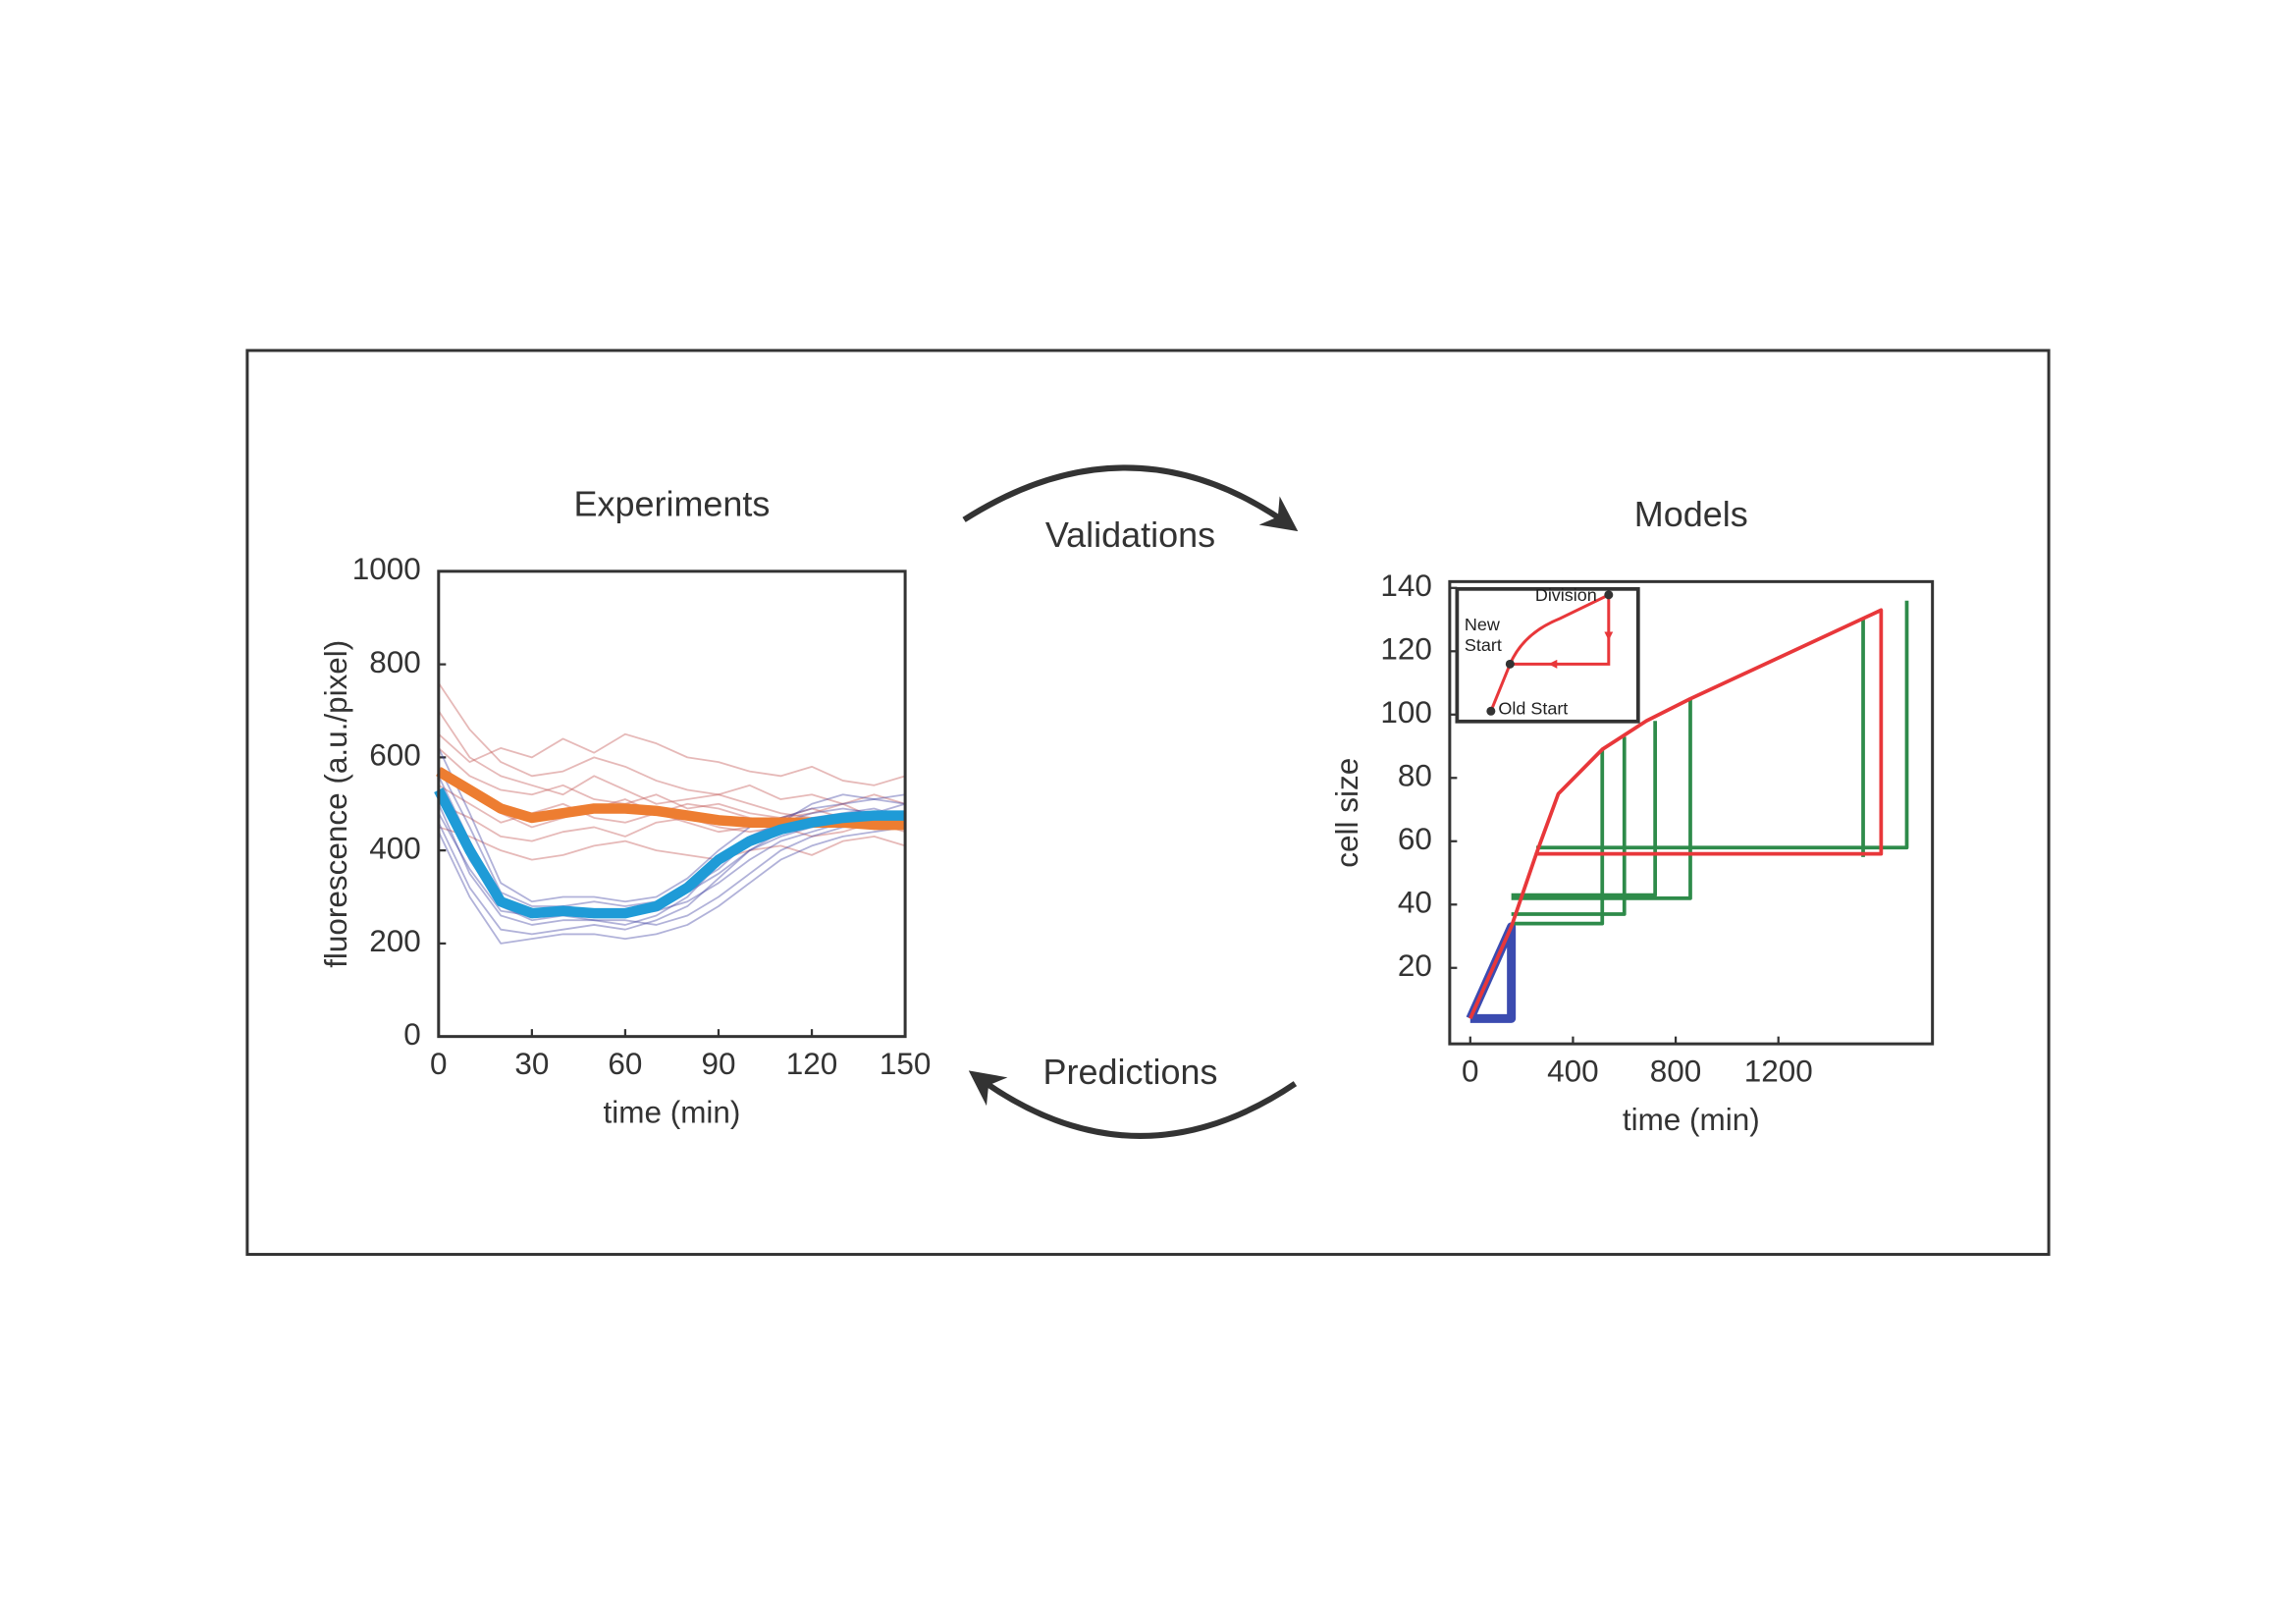 This screenshot has height=1624, width=2296. Describe the element at coordinates (1130, 534) in the screenshot. I see `cycle-label: Validations` at that location.